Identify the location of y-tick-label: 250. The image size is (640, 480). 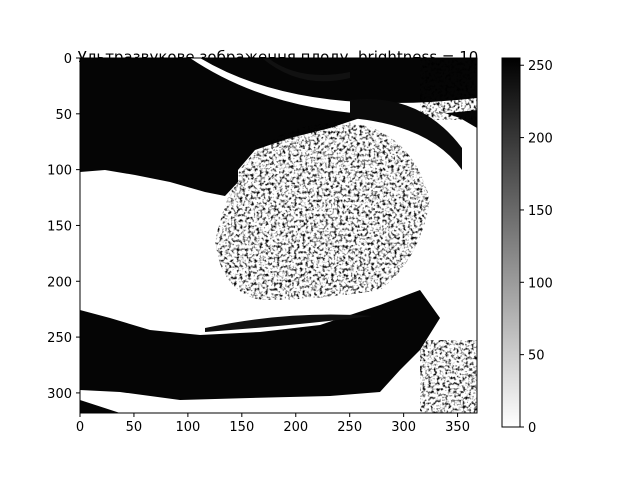
(59, 338).